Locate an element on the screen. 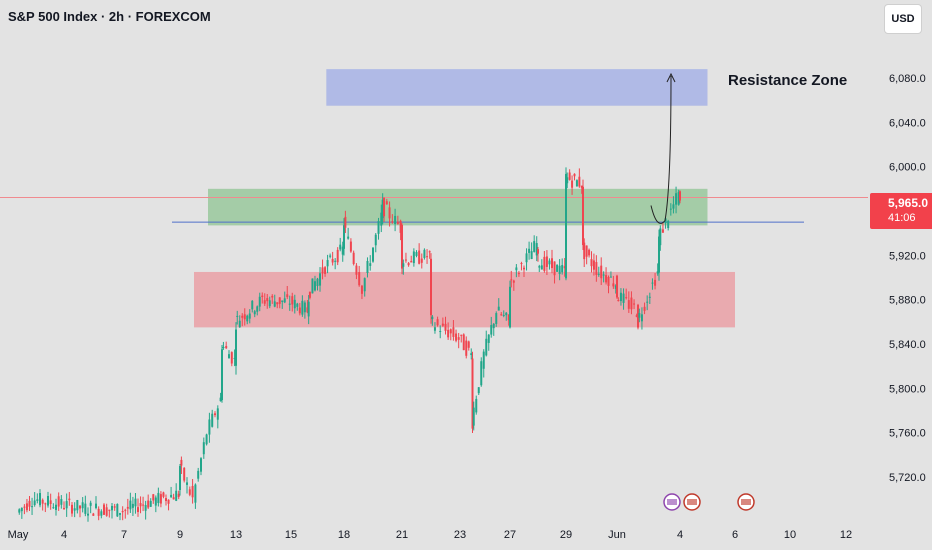 This screenshot has width=932, height=550. resistance-zone-label: Resistance Zone is located at coordinates (787, 80).